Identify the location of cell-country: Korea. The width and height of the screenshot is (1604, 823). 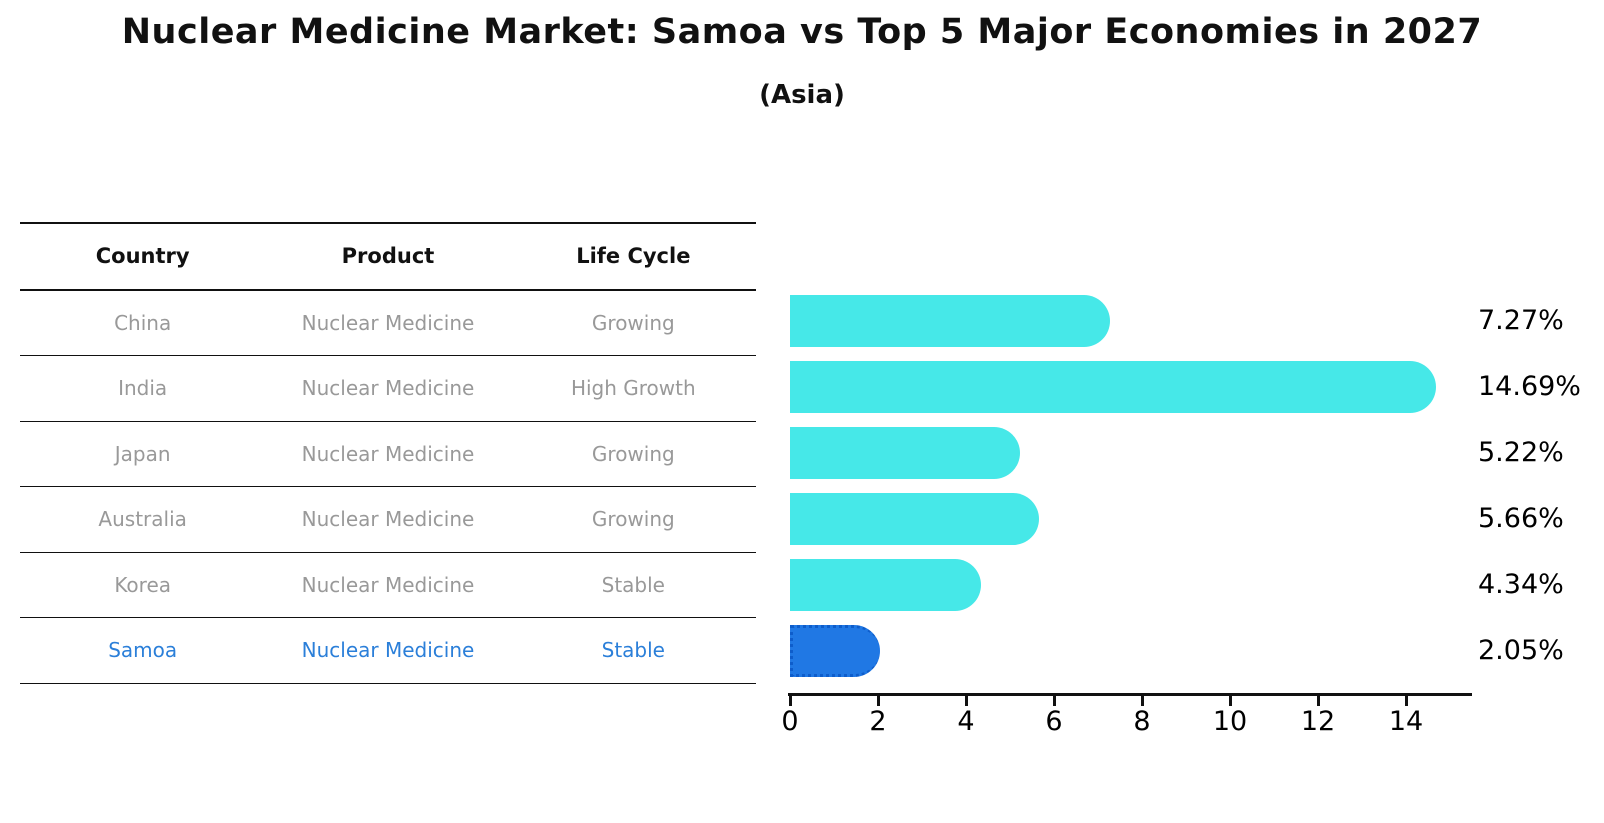
(143, 584).